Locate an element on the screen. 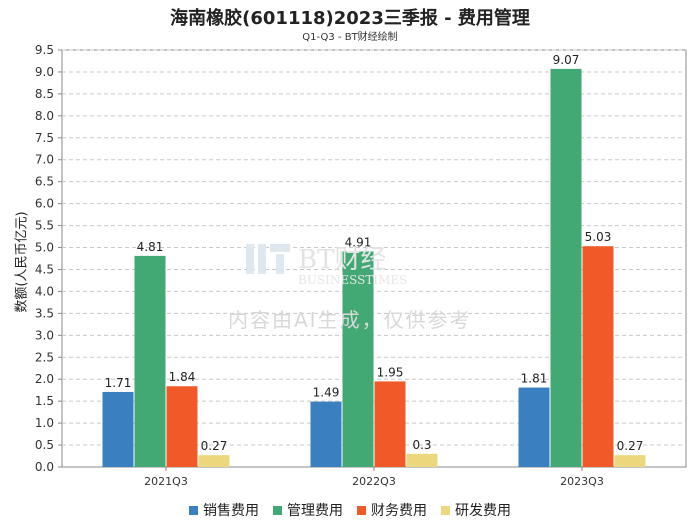  legend-label: 研发费用 is located at coordinates (483, 511).